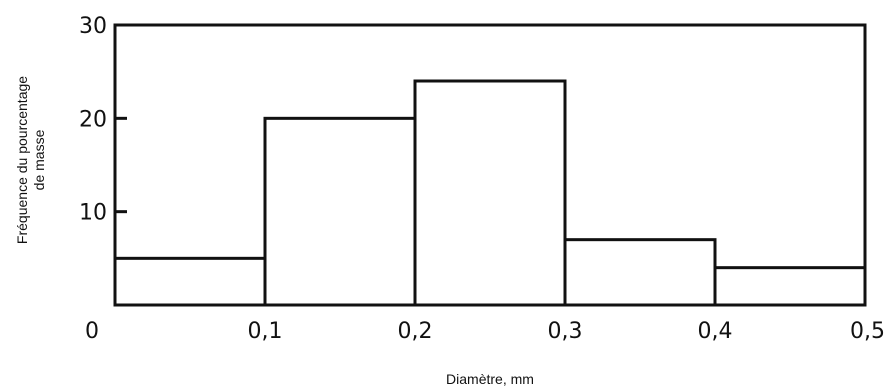 The height and width of the screenshot is (392, 891). I want to click on x-tick-label: 0,2, so click(415, 331).